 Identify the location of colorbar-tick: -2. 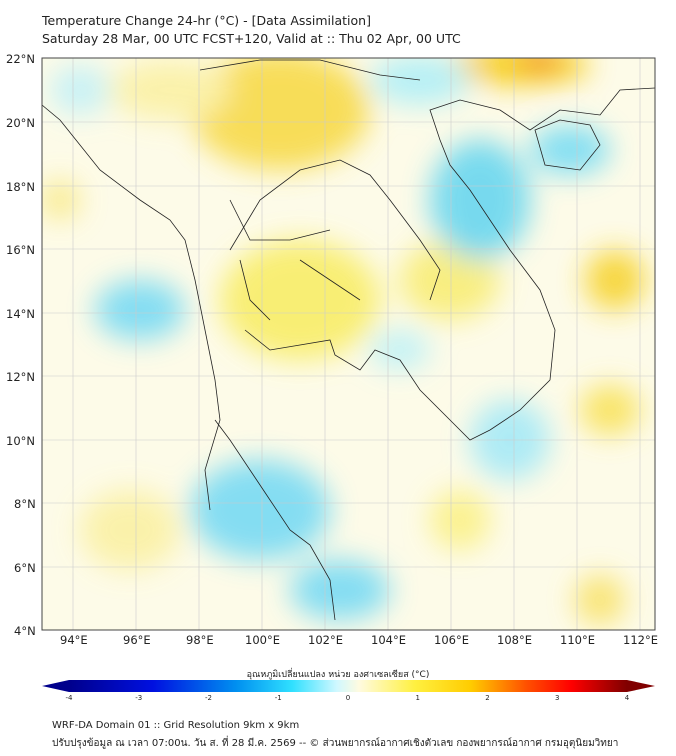
(208, 698).